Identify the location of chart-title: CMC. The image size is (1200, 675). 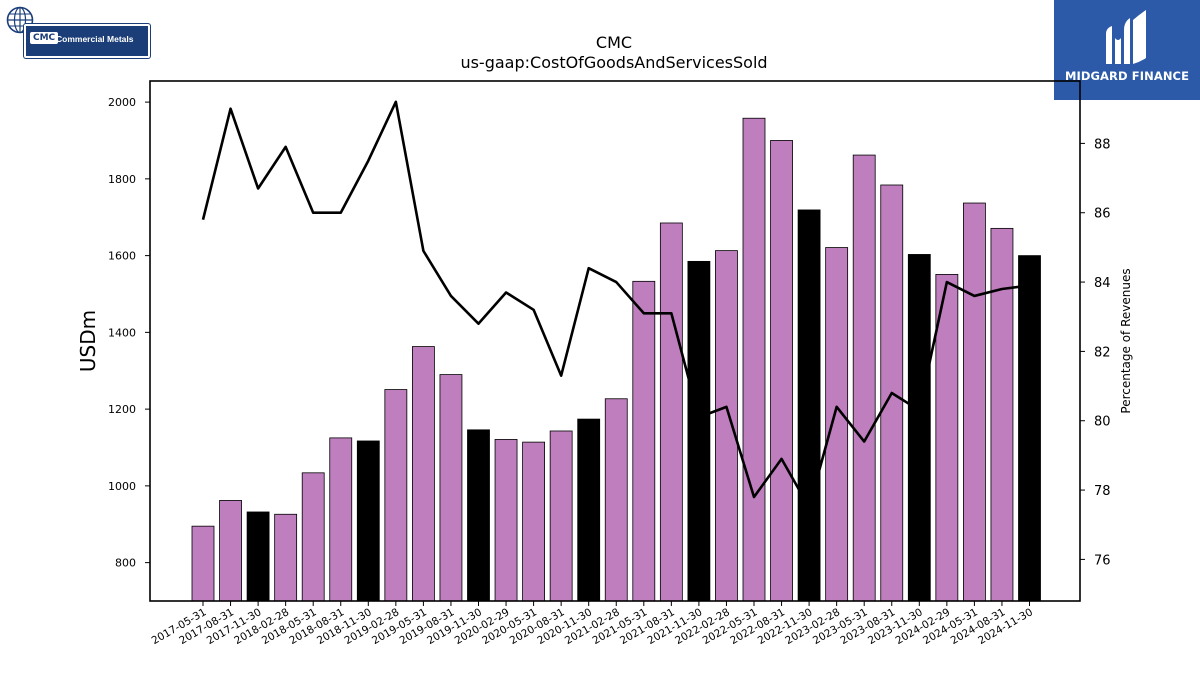
(614, 42).